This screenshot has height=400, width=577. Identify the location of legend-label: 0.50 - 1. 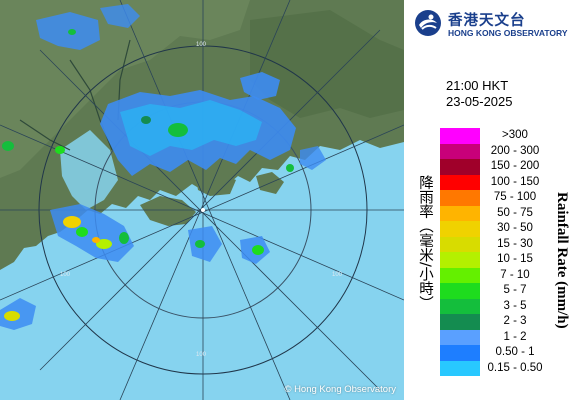
(515, 352).